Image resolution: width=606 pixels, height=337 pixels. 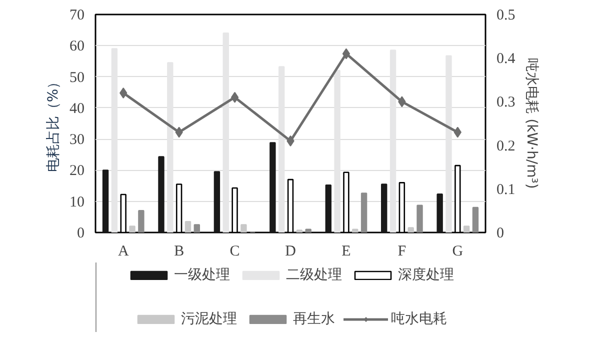 I want to click on y-tick-label: 10, so click(x=77, y=202).